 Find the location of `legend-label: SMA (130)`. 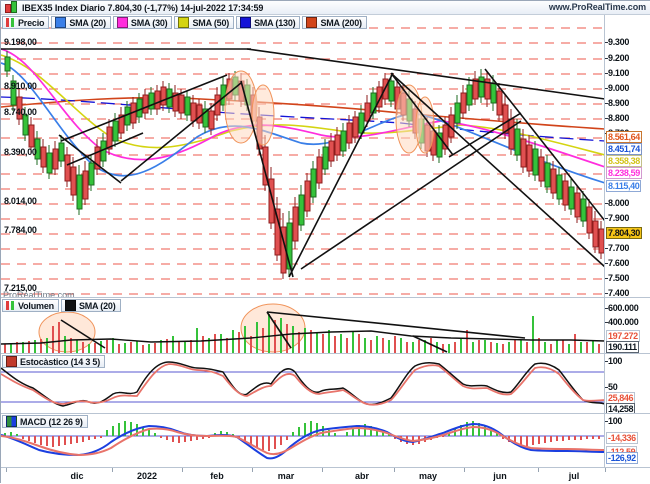

legend-label: SMA (130) is located at coordinates (275, 22).